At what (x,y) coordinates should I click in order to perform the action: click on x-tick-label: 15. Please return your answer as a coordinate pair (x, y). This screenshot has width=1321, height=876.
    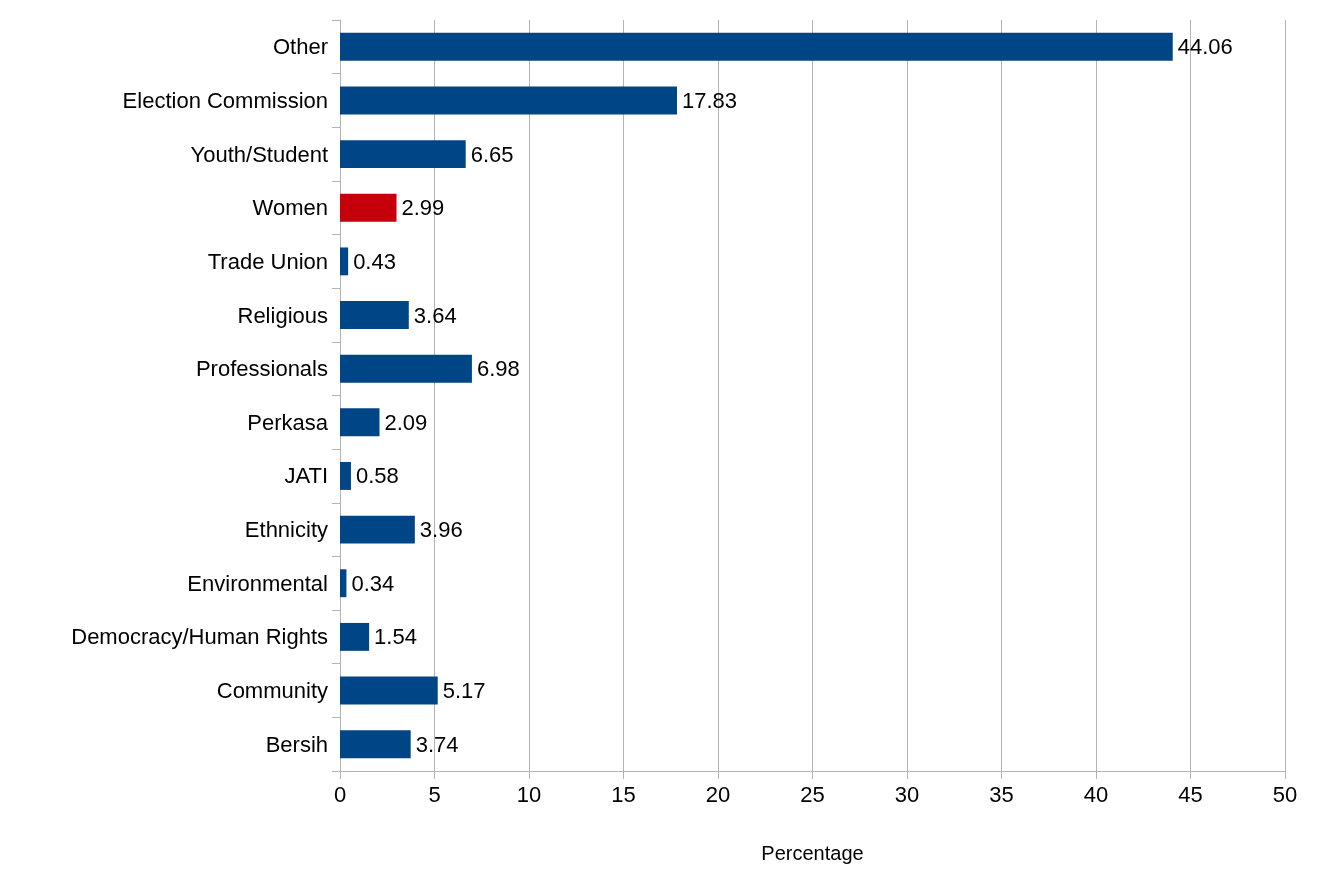
    Looking at the image, I should click on (623, 794).